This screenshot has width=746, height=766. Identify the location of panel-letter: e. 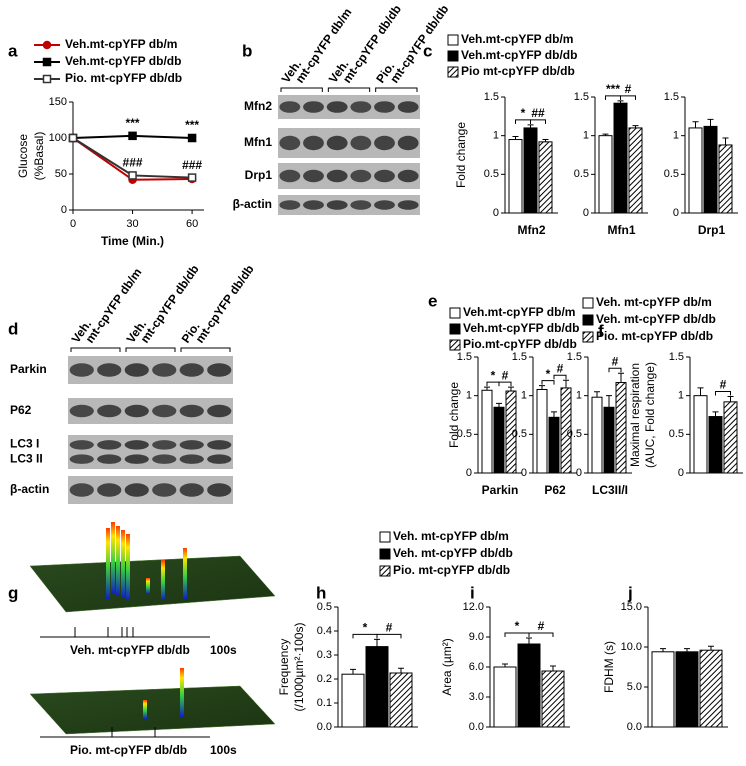
(432, 300).